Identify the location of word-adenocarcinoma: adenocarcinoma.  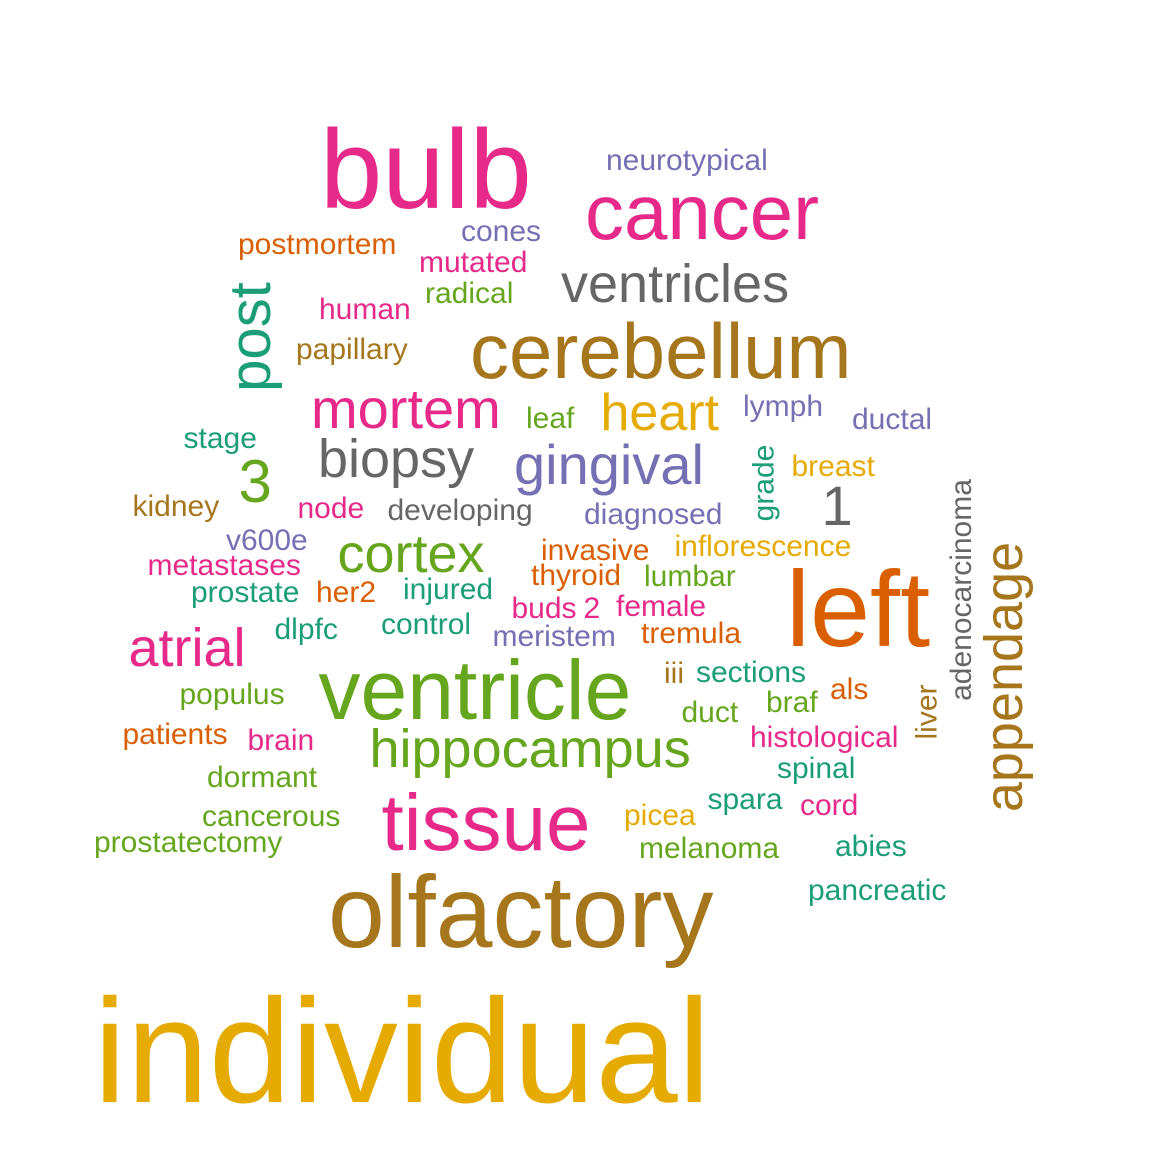
(961, 590).